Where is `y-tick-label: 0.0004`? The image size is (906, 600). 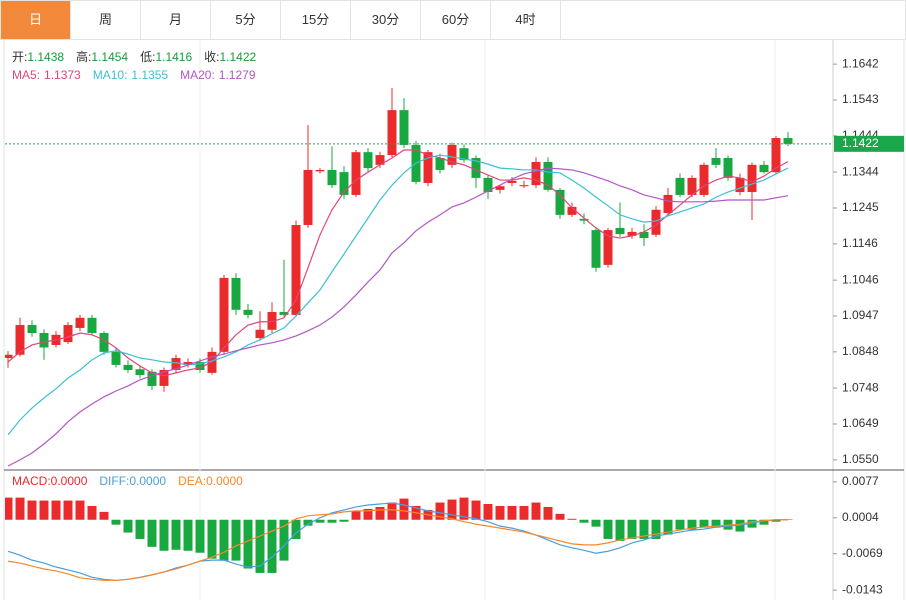 y-tick-label: 0.0004 is located at coordinates (860, 517).